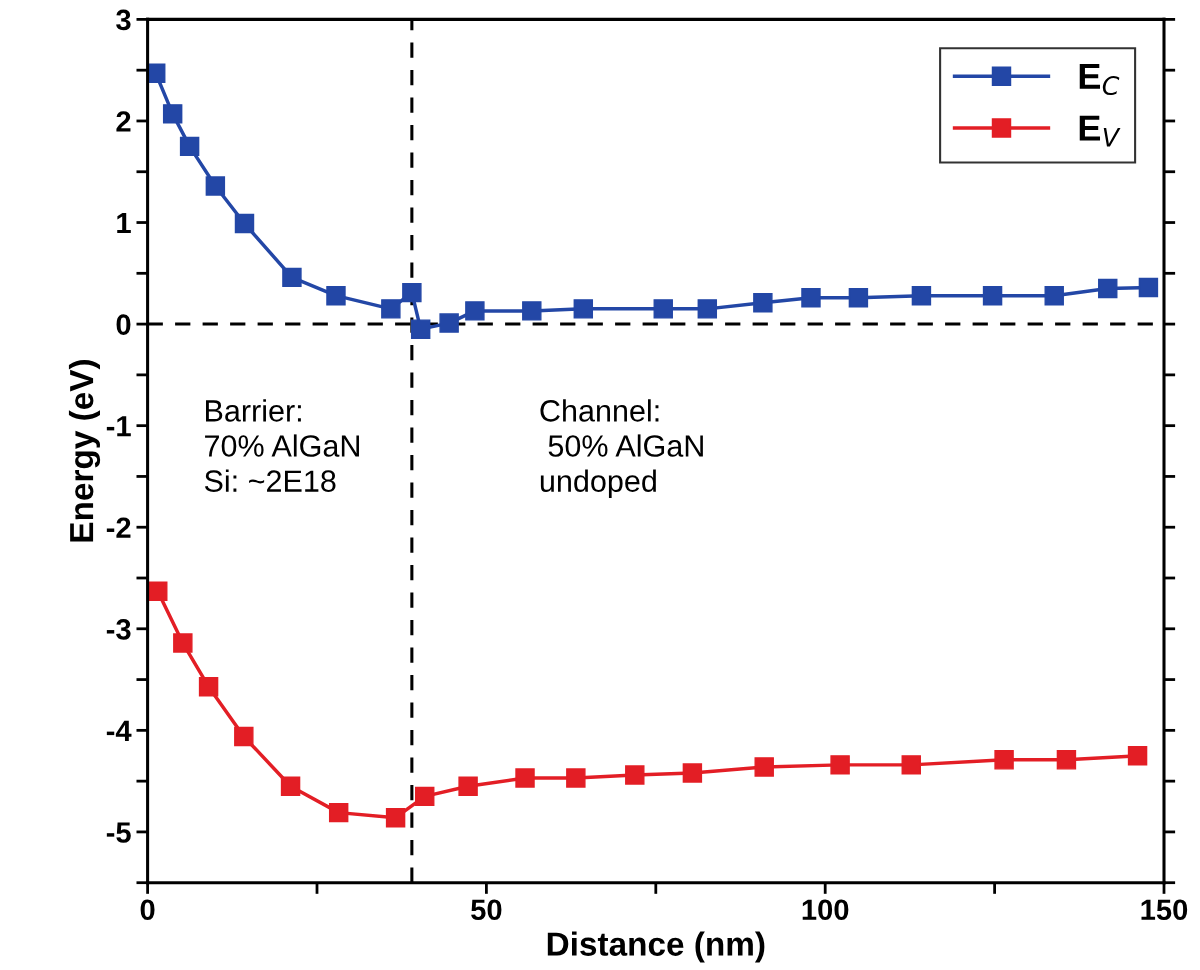 The width and height of the screenshot is (1200, 970). Describe the element at coordinates (1164, 910) in the screenshot. I see `x-tick-label: 150` at that location.